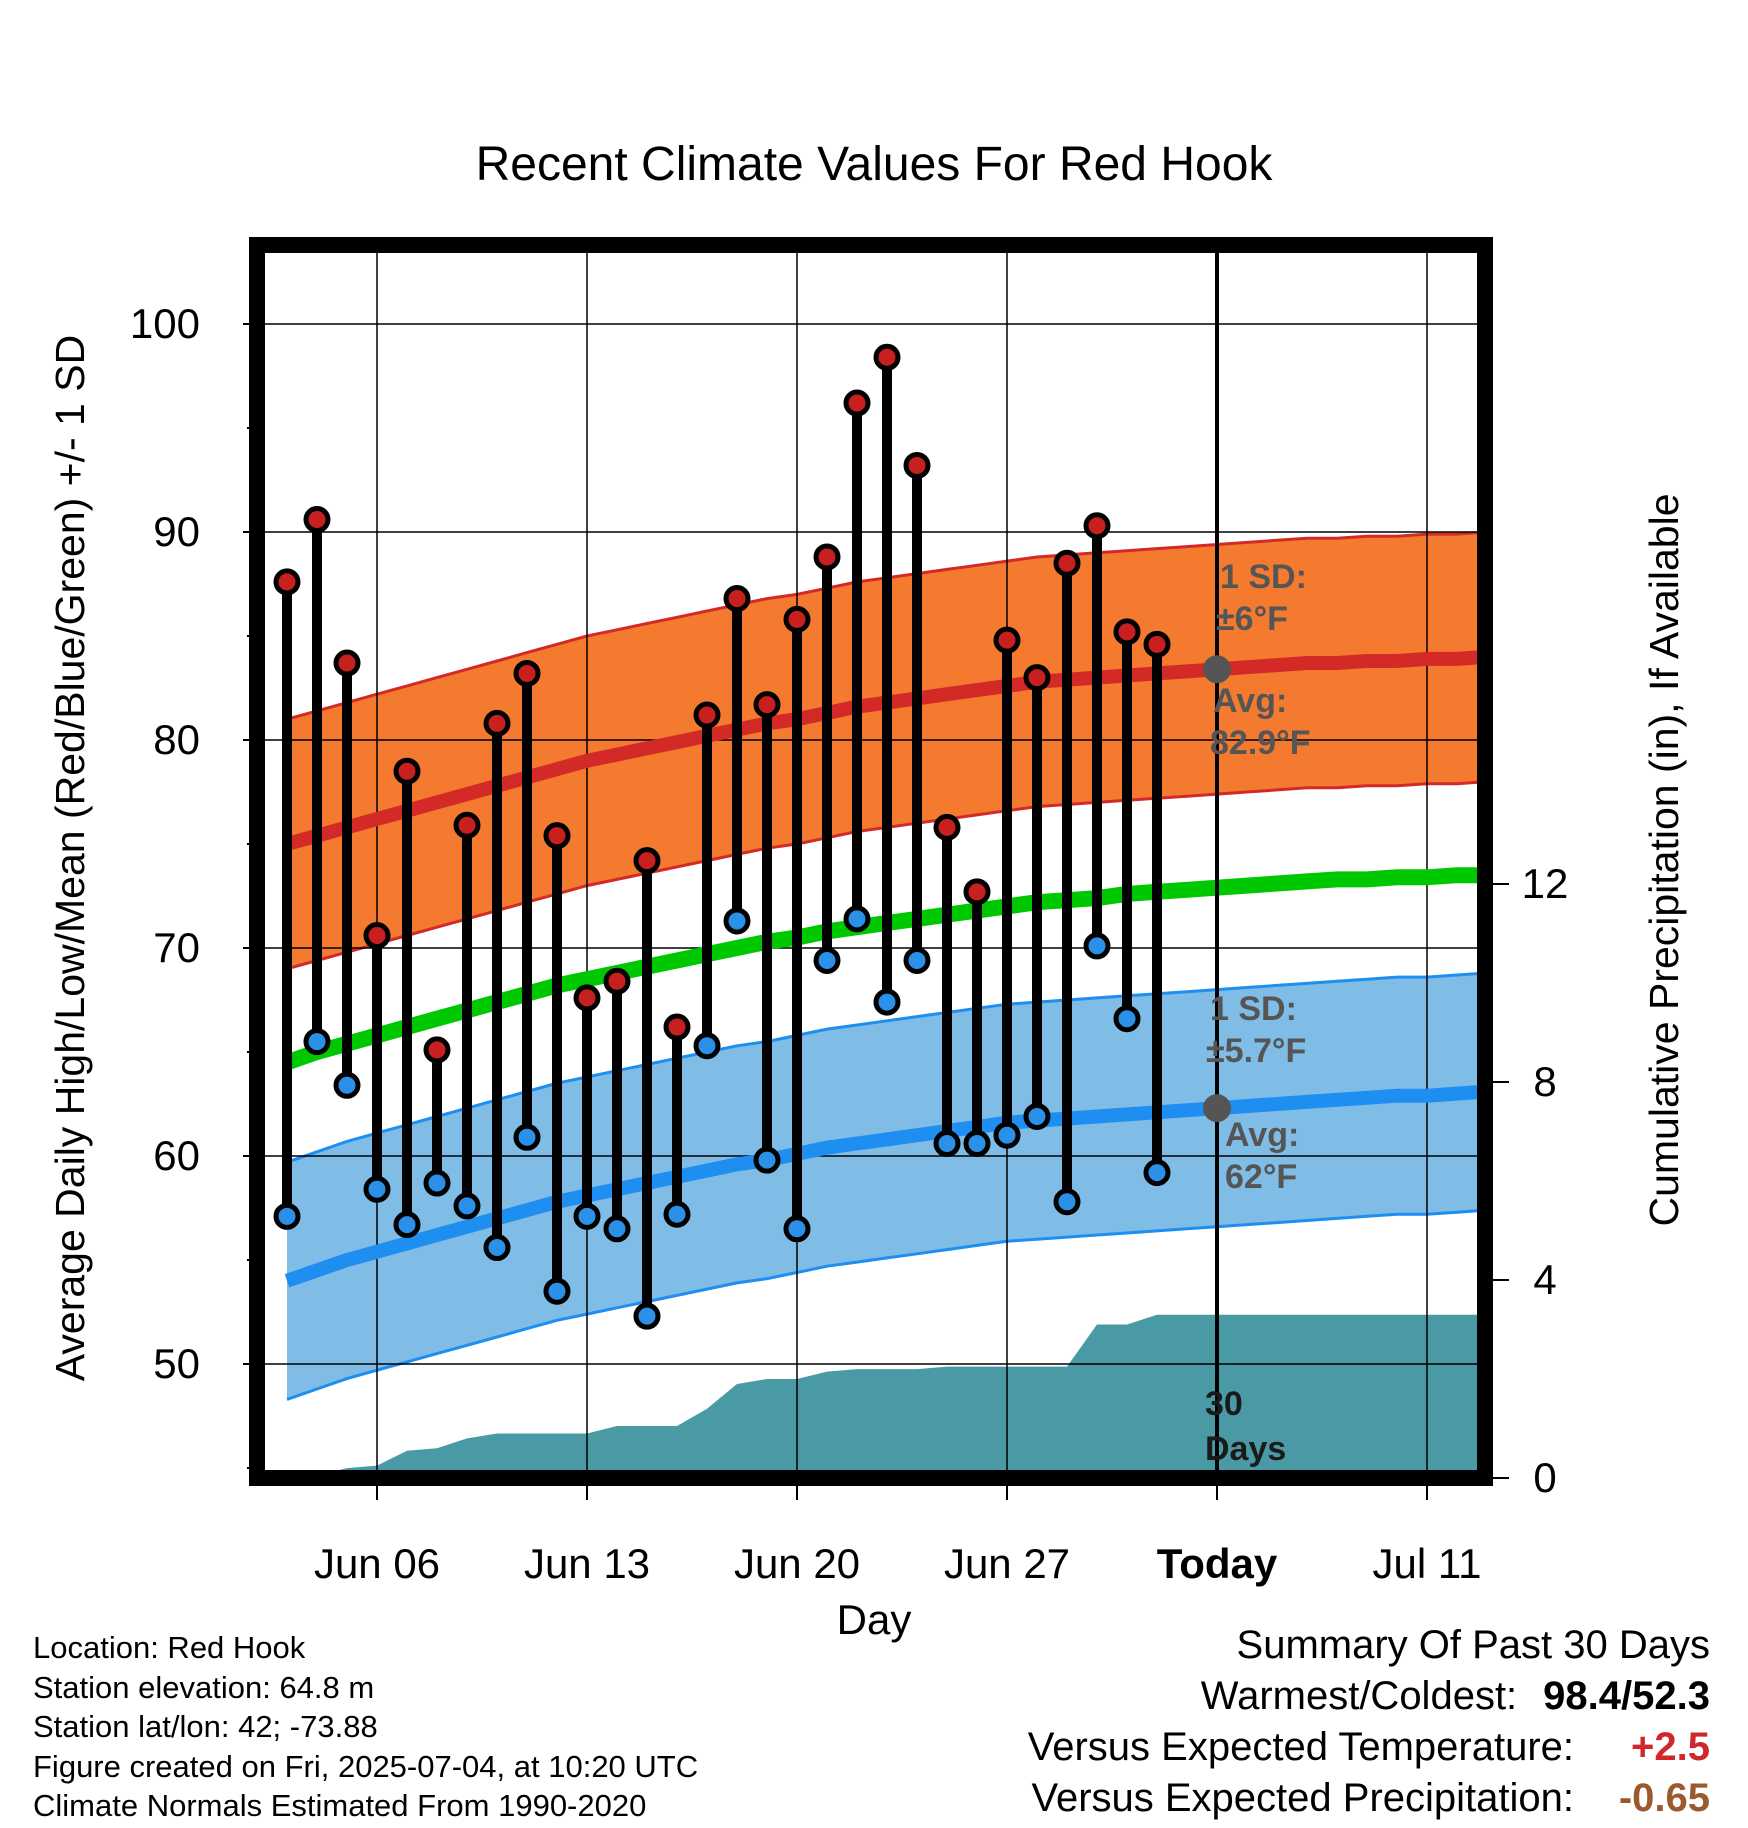 This screenshot has height=1828, width=1748. I want to click on today-normal-low-marker, so click(1217, 1108).